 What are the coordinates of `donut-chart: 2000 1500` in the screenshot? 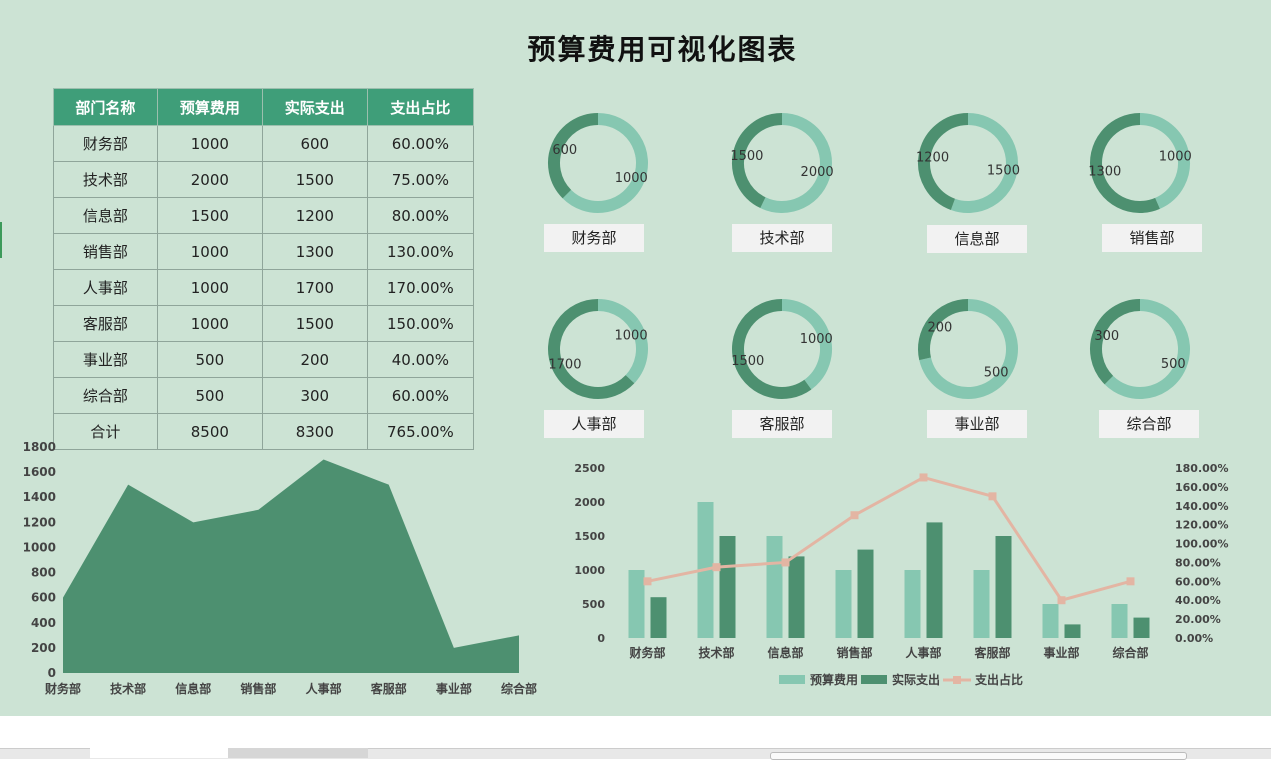 It's located at (782, 163).